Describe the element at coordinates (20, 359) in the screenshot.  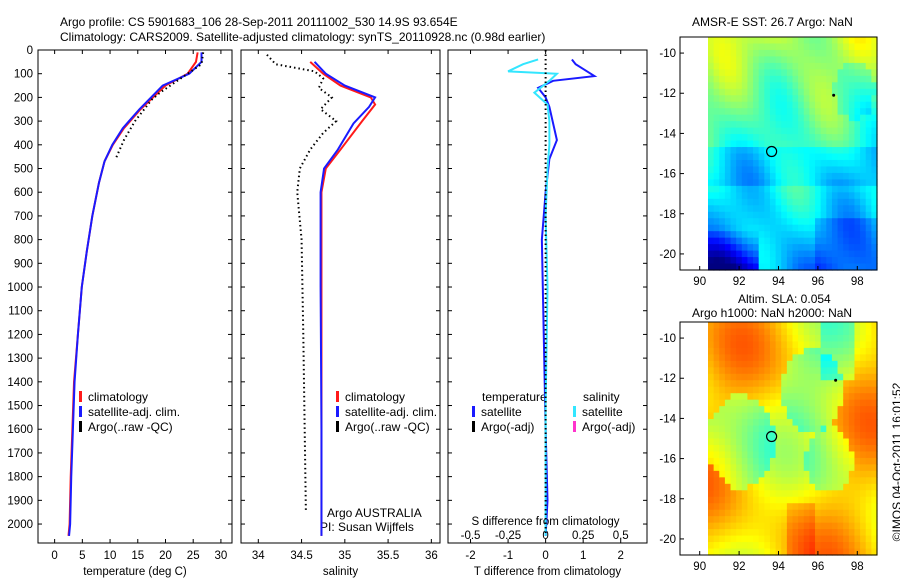
I see `y-tick-label: 1300` at that location.